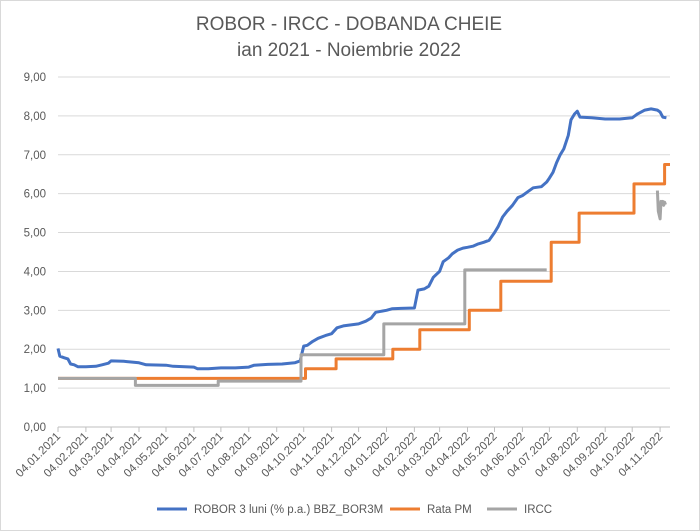  Describe the element at coordinates (35, 156) in the screenshot. I see `y-tick-label: 7,00` at that location.